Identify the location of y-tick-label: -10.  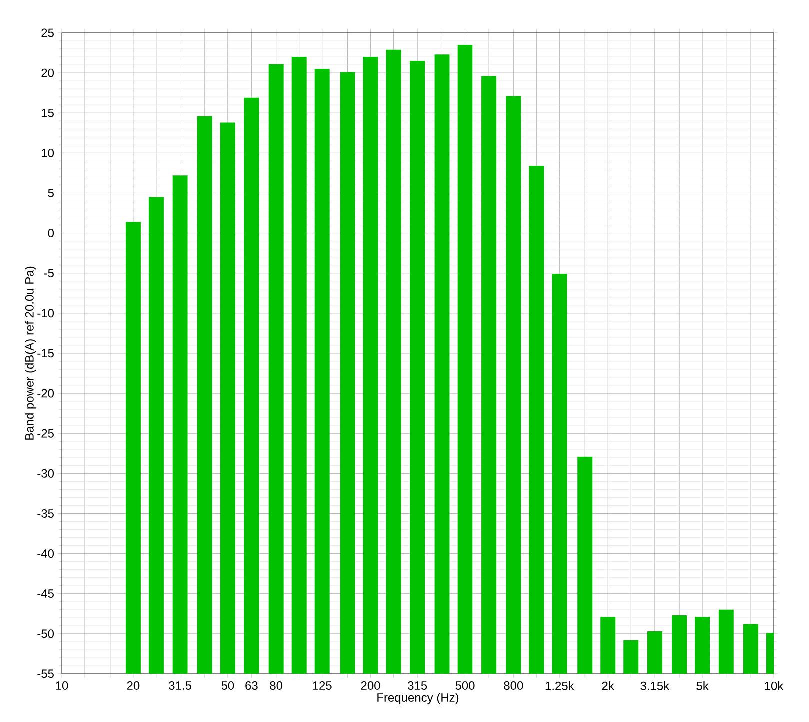
(46, 313).